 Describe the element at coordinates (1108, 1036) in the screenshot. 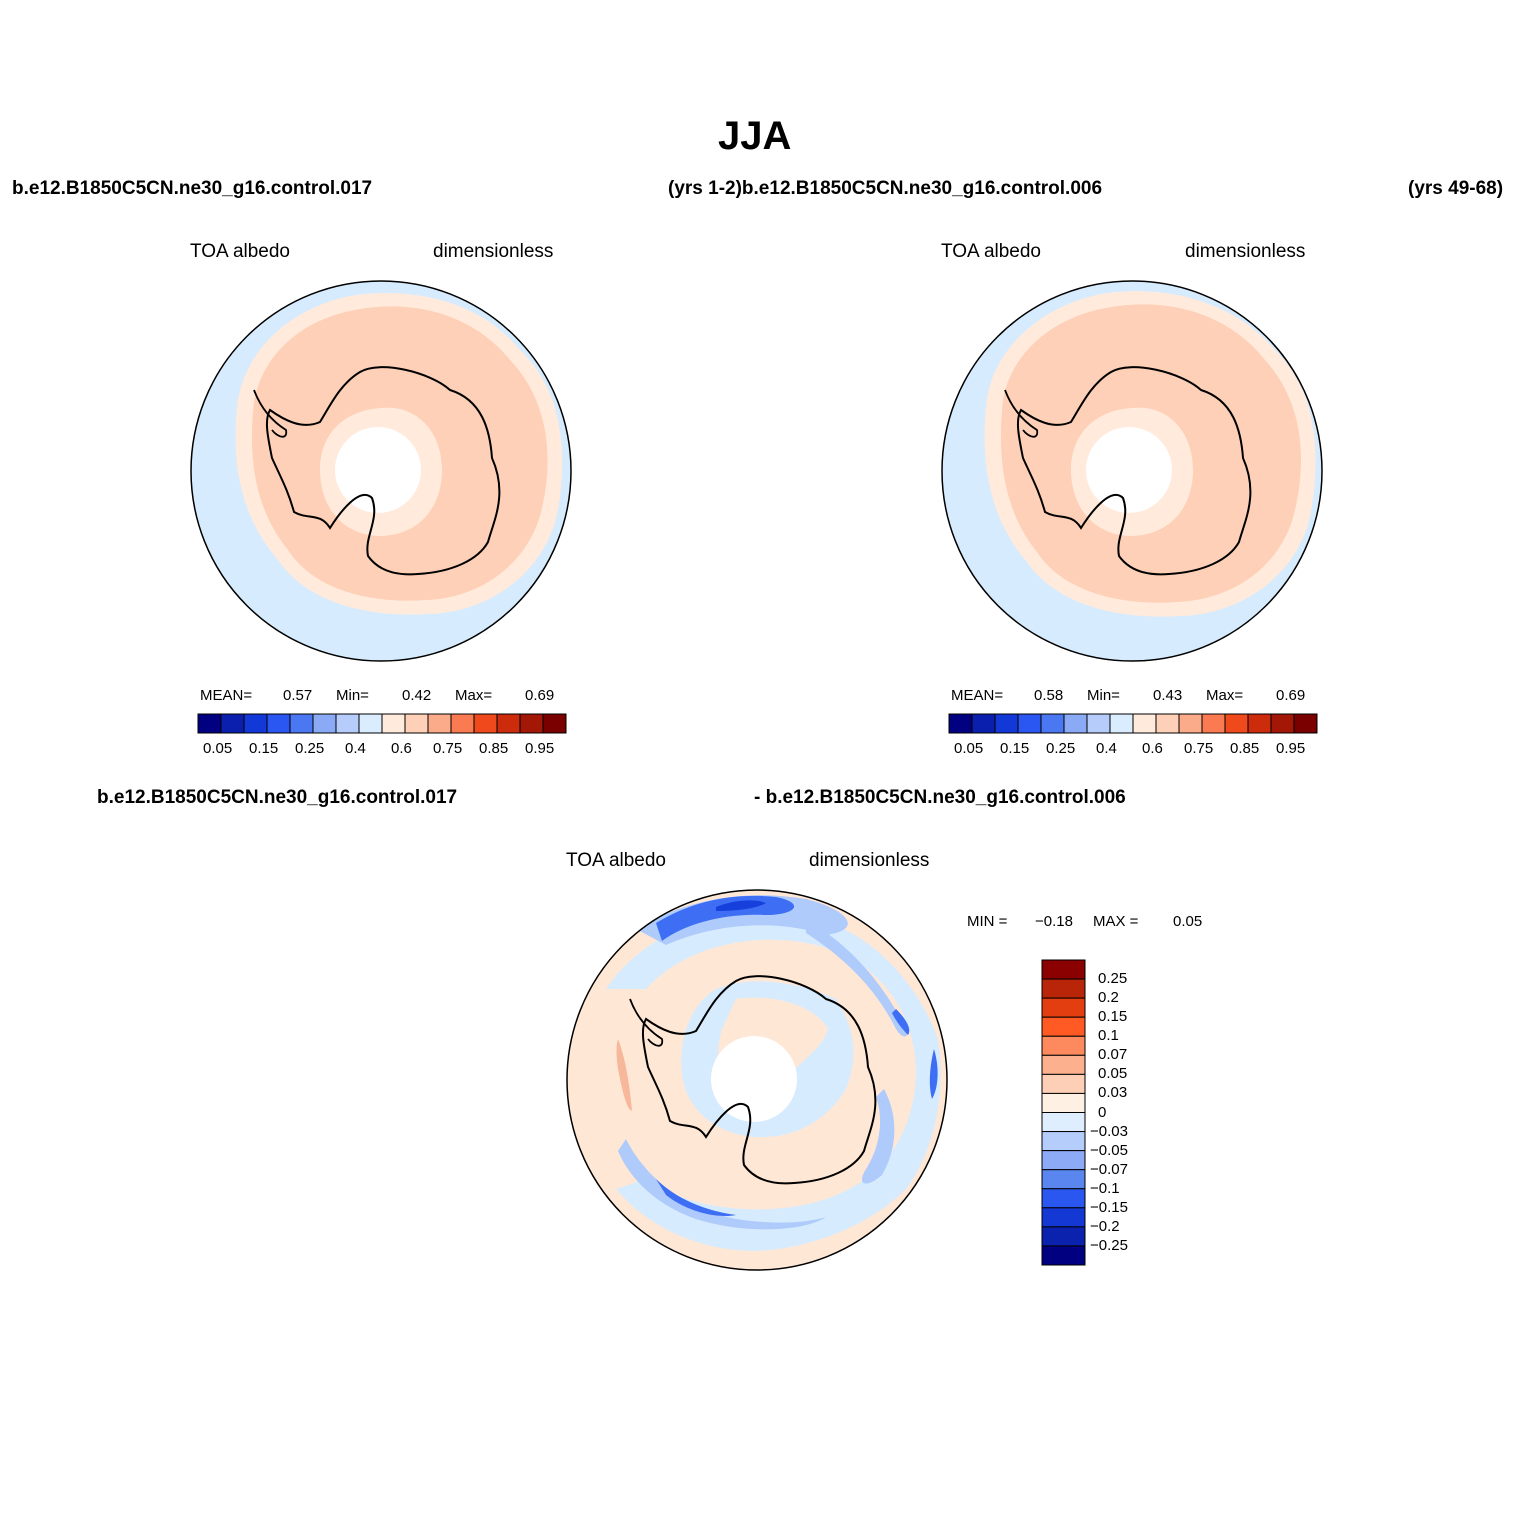

I see `diff-colorbar-label: 0.1` at that location.